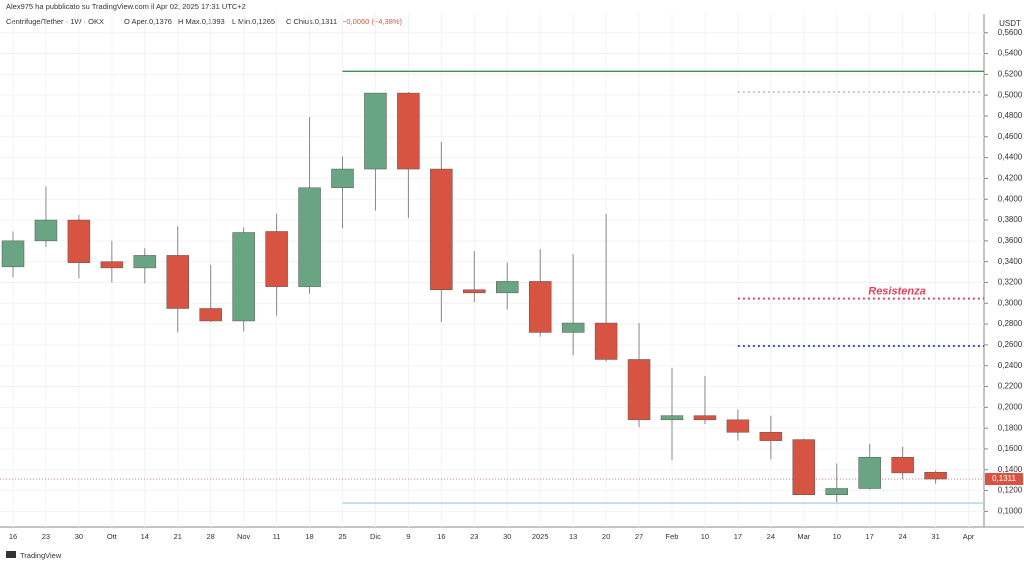  I want to click on y-tick-label: 0,3600, so click(1010, 240).